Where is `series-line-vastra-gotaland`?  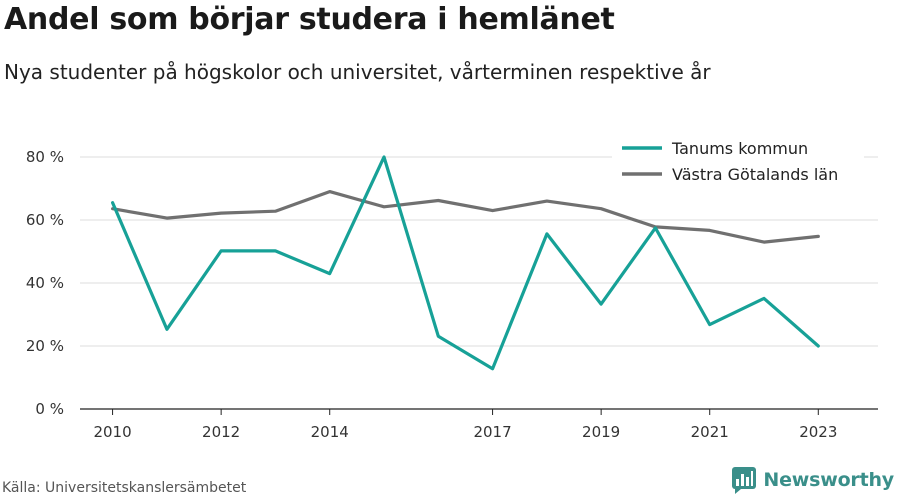
series-line-vastra-gotaland is located at coordinates (465, 217).